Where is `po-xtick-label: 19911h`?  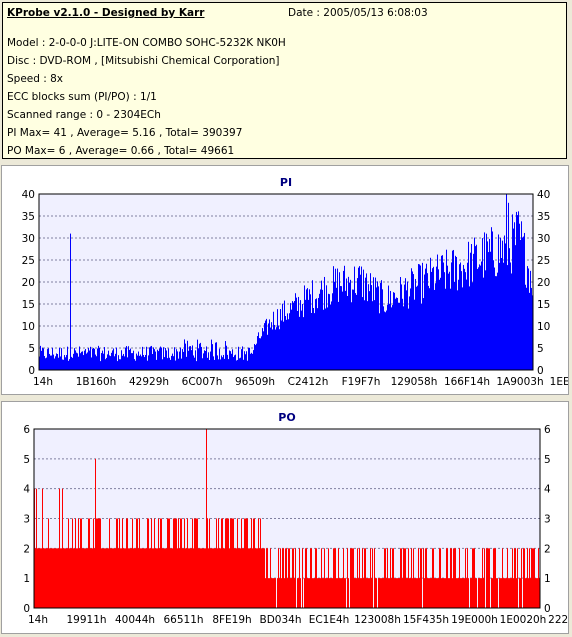
po-xtick-label: 19911h is located at coordinates (86, 620).